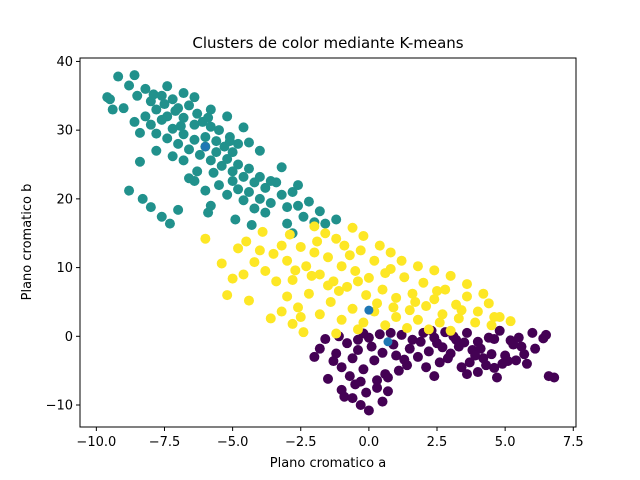 The height and width of the screenshot is (480, 640). Describe the element at coordinates (369, 442) in the screenshot. I see `x-tick-label: 0.0` at that location.